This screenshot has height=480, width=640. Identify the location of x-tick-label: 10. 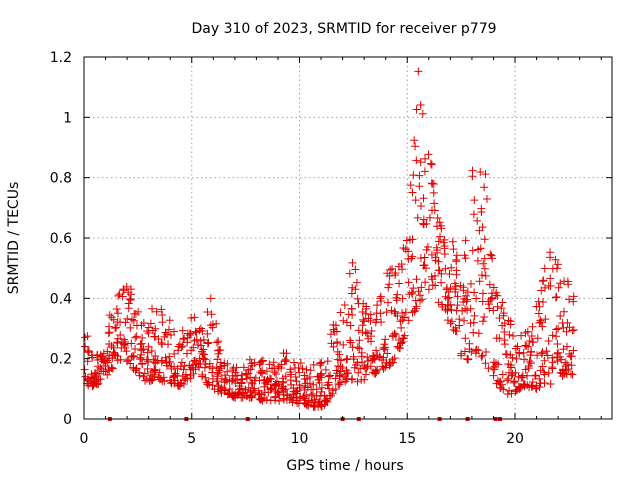
(300, 439).